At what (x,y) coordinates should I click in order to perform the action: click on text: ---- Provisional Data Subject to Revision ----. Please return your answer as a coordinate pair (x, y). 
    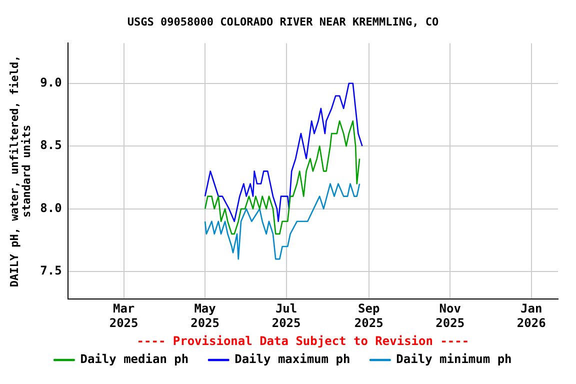
    Looking at the image, I should click on (303, 341).